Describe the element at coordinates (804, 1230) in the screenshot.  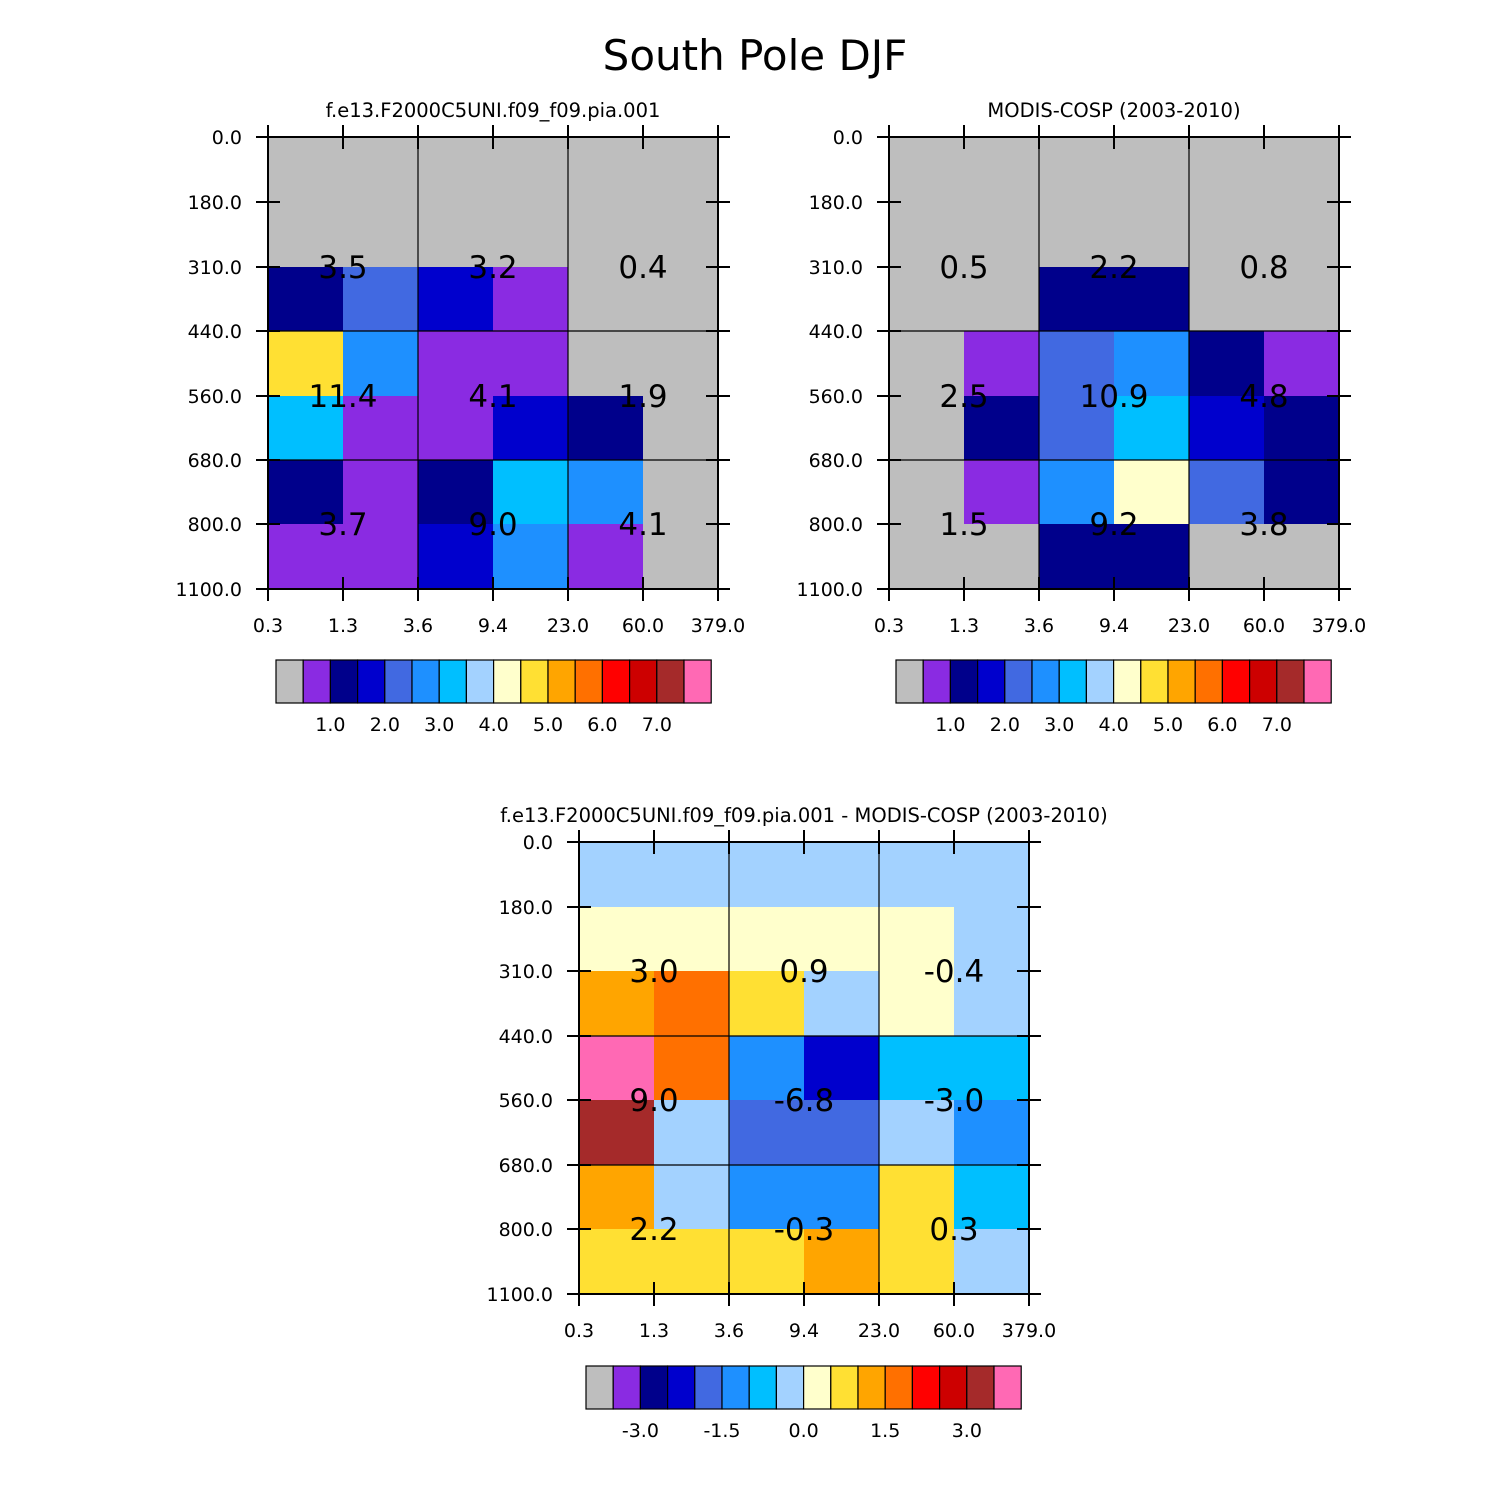
I see `data-label: -0.3` at that location.